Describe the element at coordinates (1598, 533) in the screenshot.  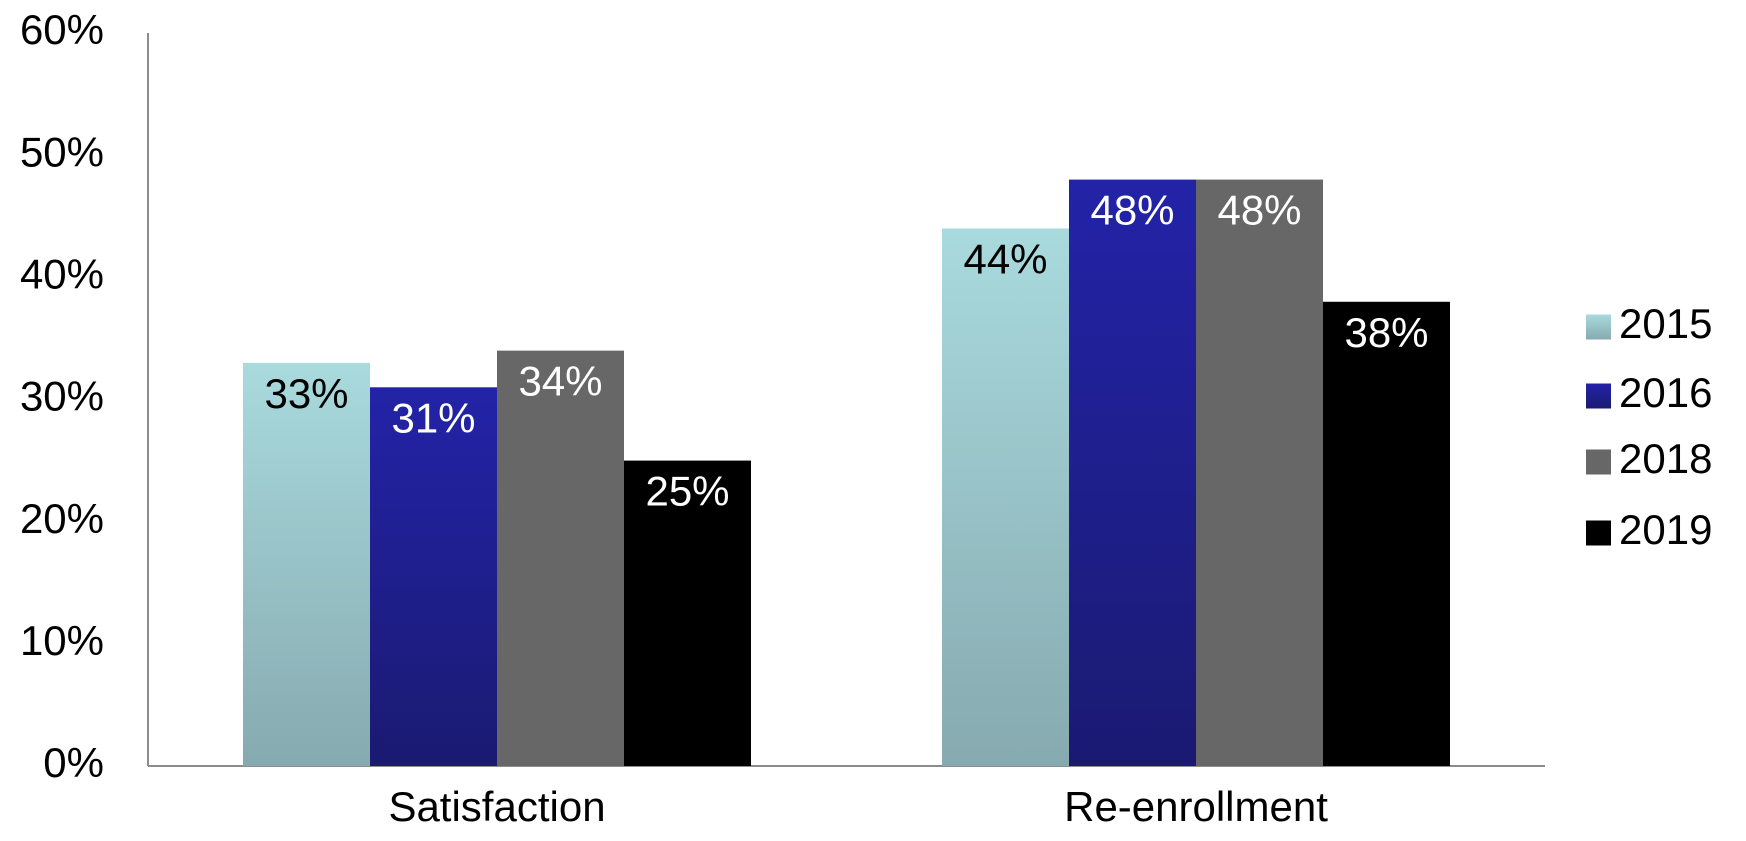
I see `legend-swatch-2019` at that location.